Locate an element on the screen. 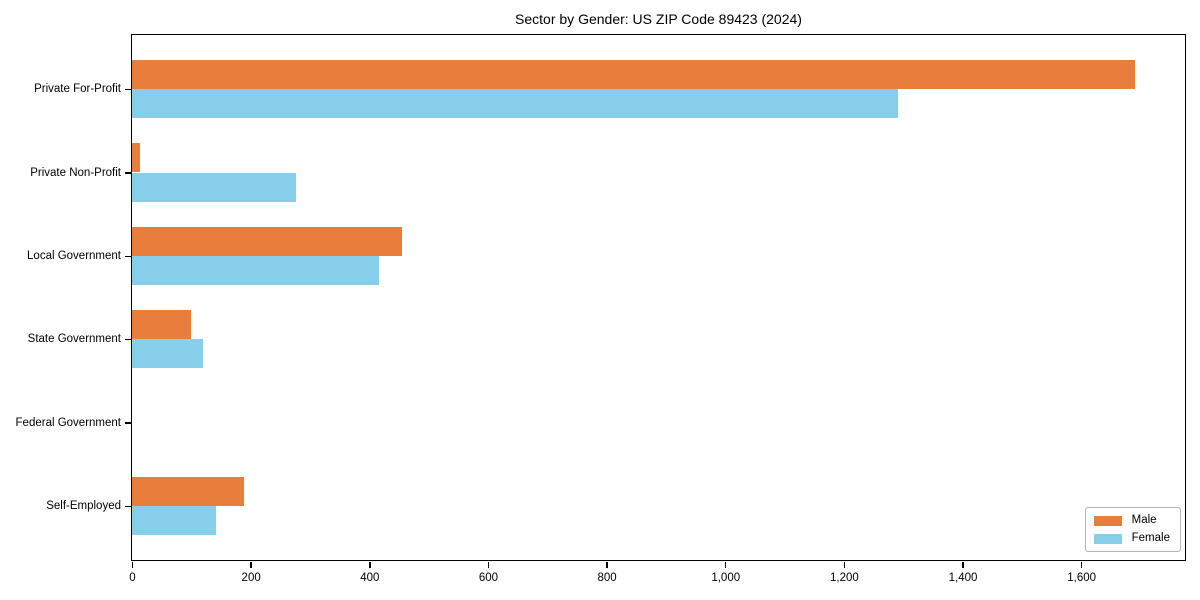 This screenshot has height=600, width=1200. legend-label-female: Female is located at coordinates (1150, 538).